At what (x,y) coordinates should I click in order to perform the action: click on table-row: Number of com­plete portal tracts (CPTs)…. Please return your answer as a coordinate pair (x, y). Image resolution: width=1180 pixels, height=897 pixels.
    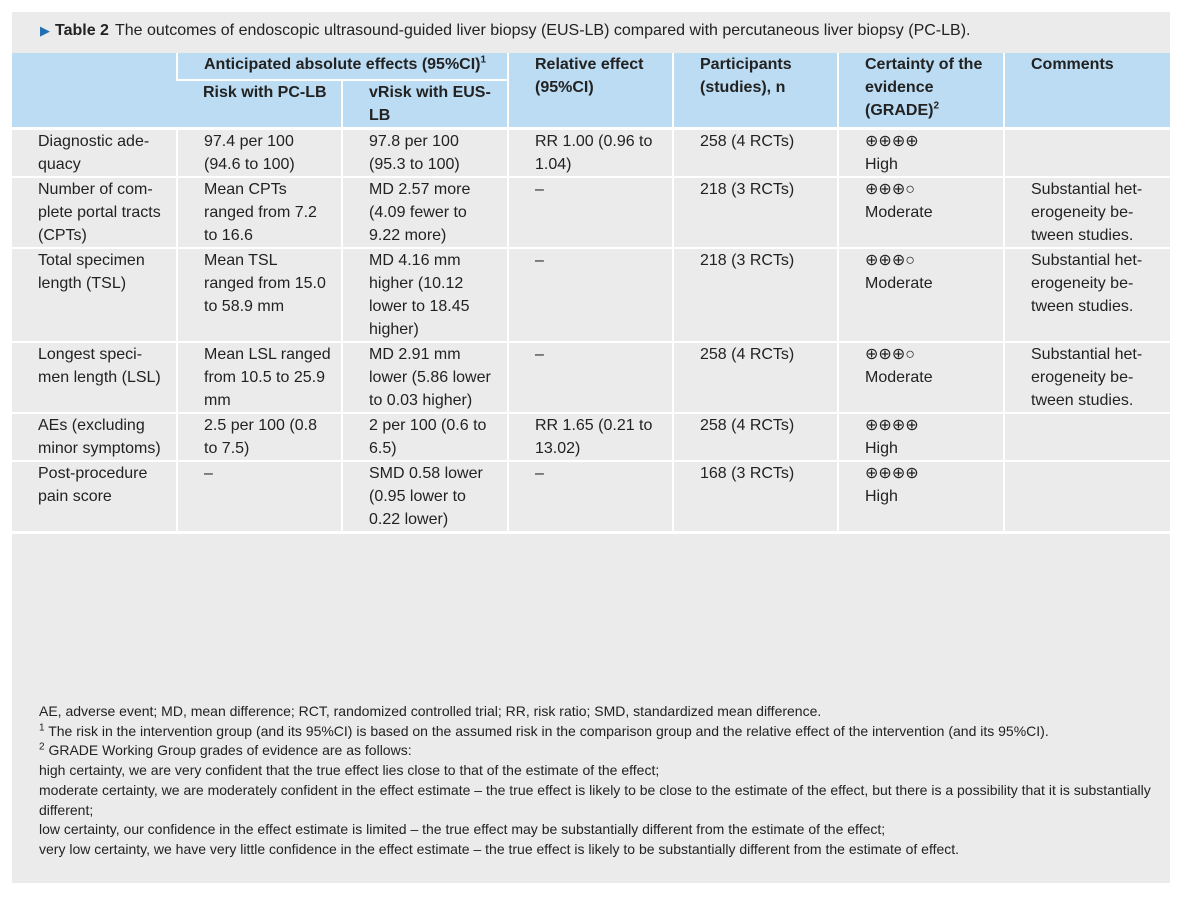
    Looking at the image, I should click on (591, 212).